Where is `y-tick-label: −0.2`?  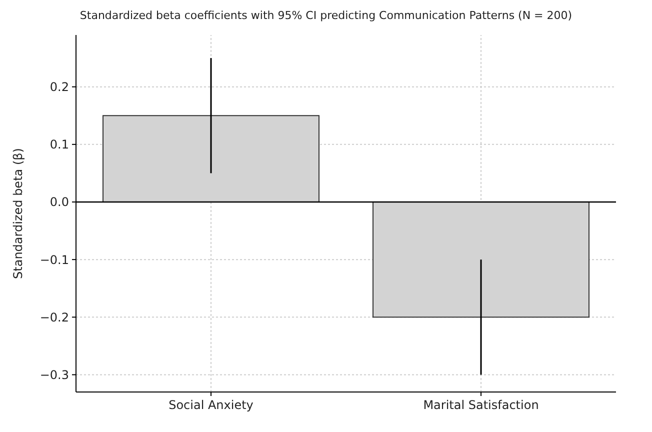 y-tick-label: −0.2 is located at coordinates (54, 317).